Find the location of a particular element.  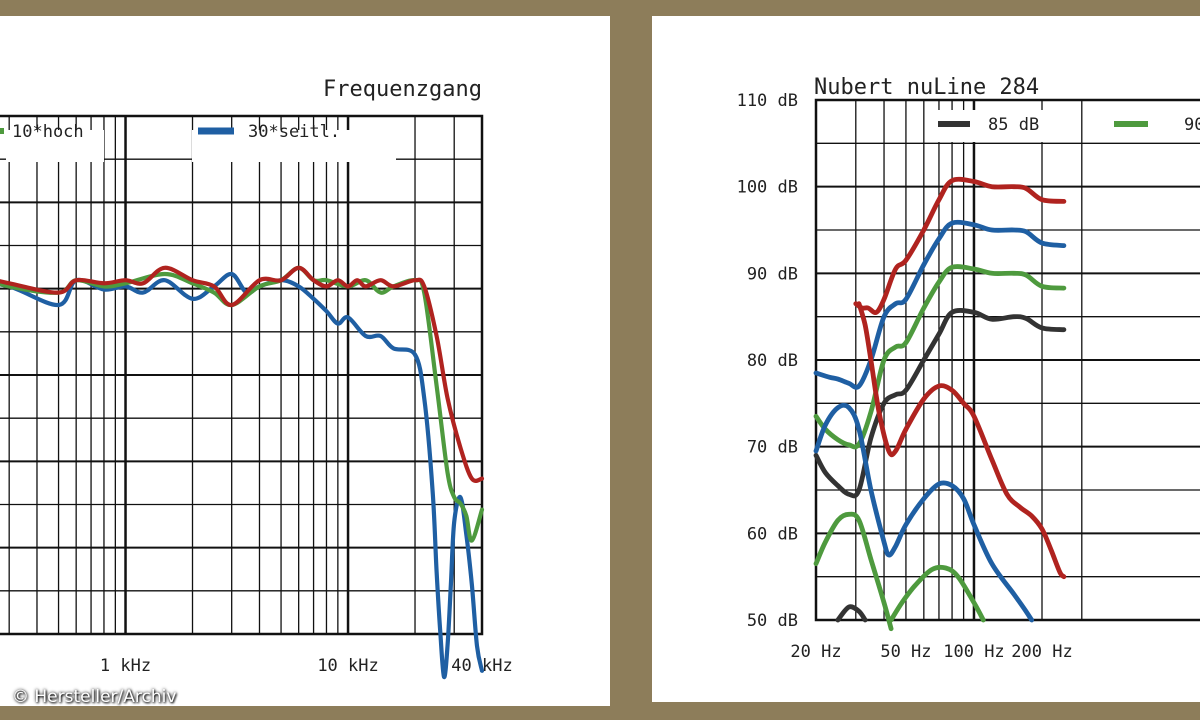

y-tick-label: 70 dB is located at coordinates (772, 448).